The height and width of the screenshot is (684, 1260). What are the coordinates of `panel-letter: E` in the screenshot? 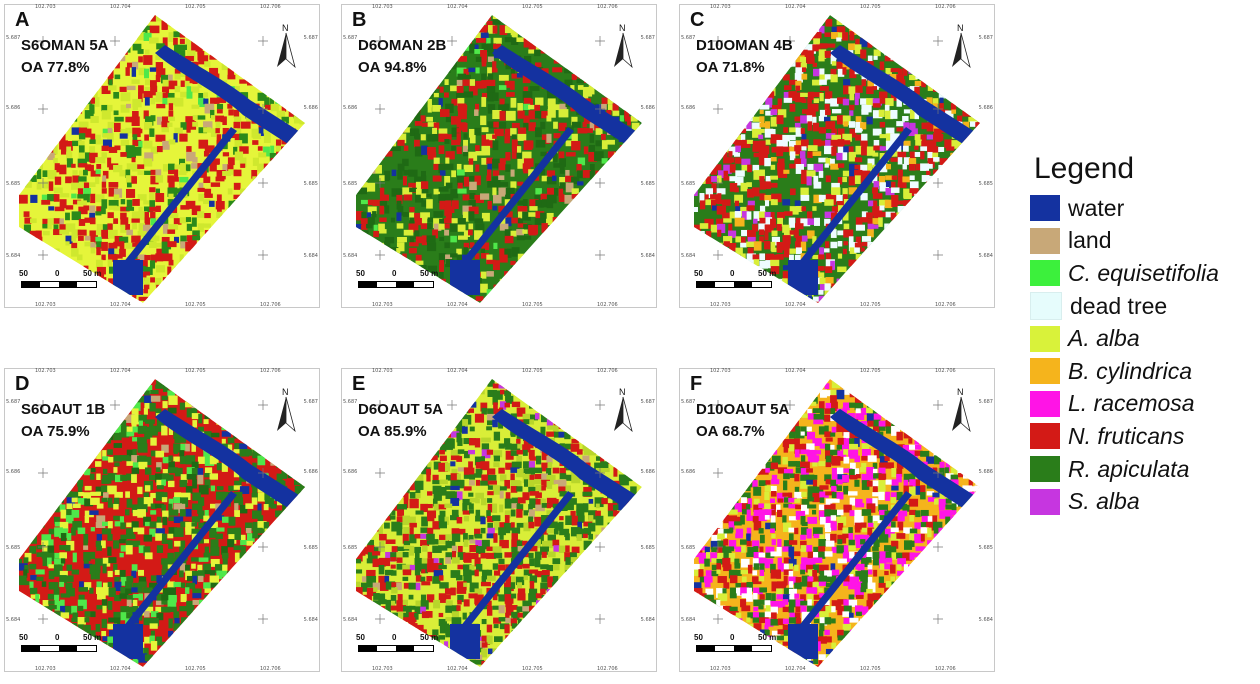 It's located at (359, 384).